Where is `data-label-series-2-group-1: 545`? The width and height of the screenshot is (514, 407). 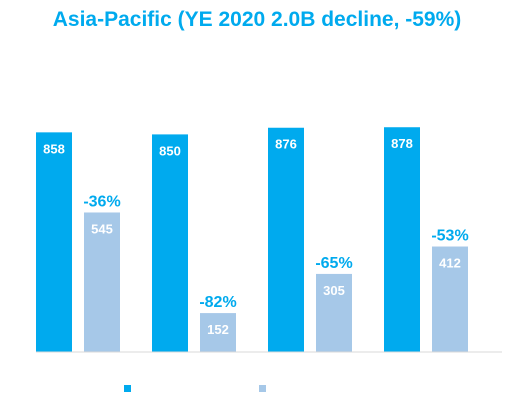 data-label-series-2-group-1: 545 is located at coordinates (102, 228).